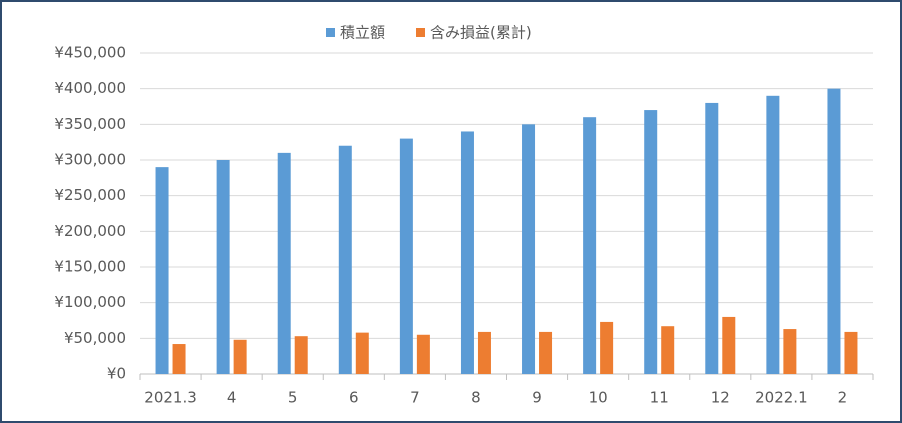 This screenshot has width=902, height=423. I want to click on x-tick-label: 11, so click(659, 398).